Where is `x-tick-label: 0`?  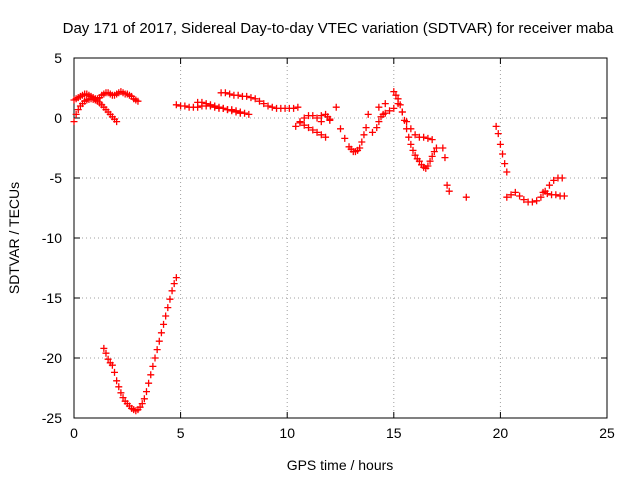
x-tick-label: 0 is located at coordinates (74, 433).